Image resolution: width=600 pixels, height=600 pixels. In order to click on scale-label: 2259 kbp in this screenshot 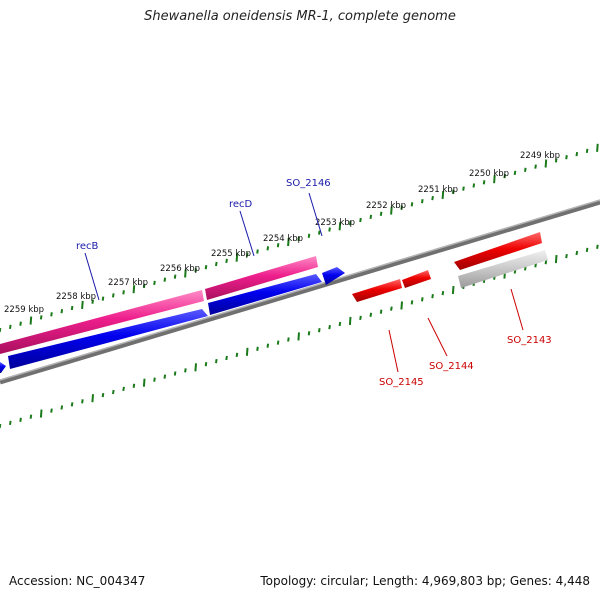, I will do `click(24, 310)`.